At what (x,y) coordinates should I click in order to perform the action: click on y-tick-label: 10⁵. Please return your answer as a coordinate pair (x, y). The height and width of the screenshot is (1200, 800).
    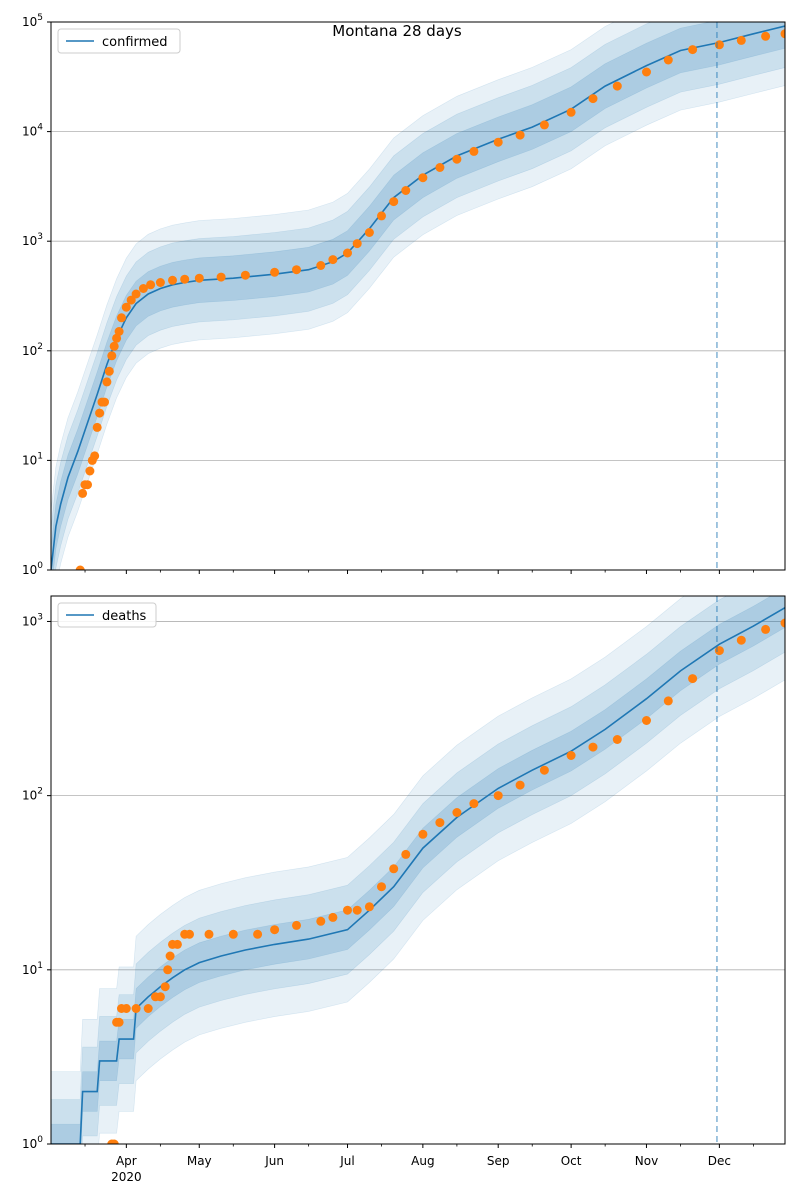
    Looking at the image, I should click on (32, 21).